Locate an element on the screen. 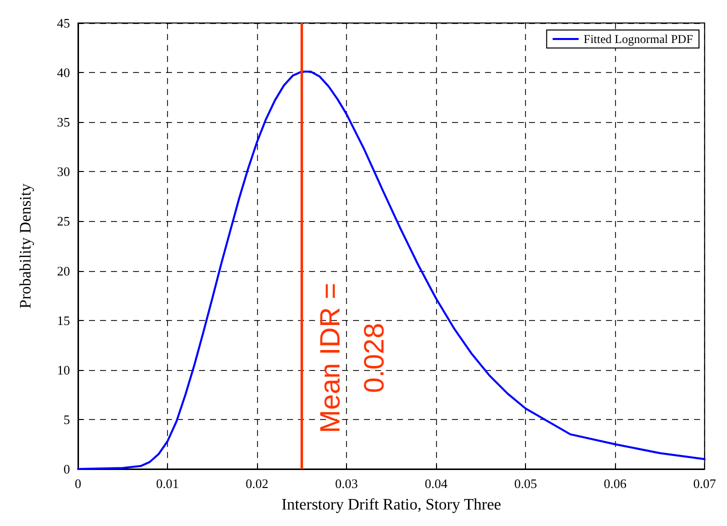 The width and height of the screenshot is (727, 526). y-tick-label: 10 is located at coordinates (63, 370).